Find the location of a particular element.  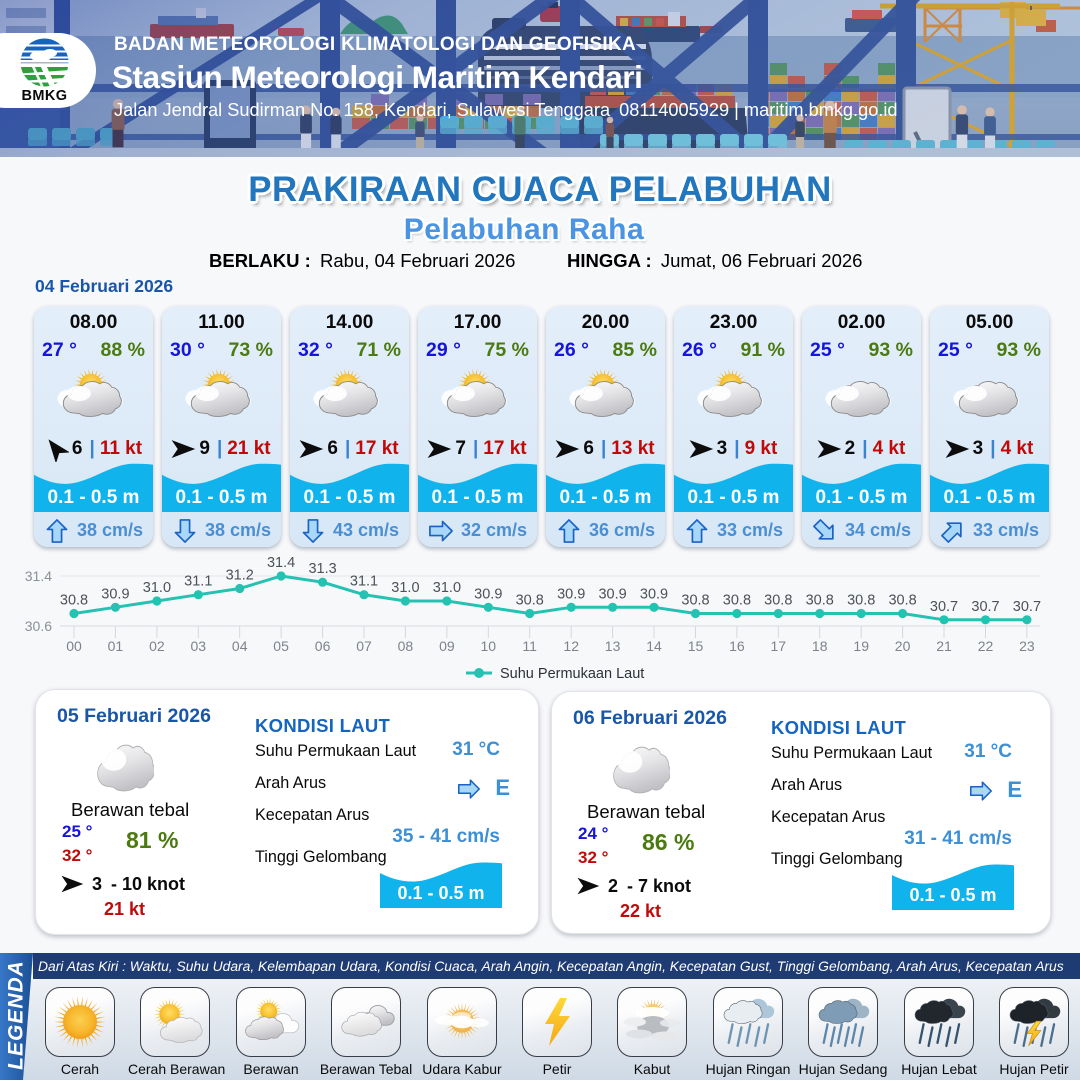

svg-text: 19 is located at coordinates (861, 646).